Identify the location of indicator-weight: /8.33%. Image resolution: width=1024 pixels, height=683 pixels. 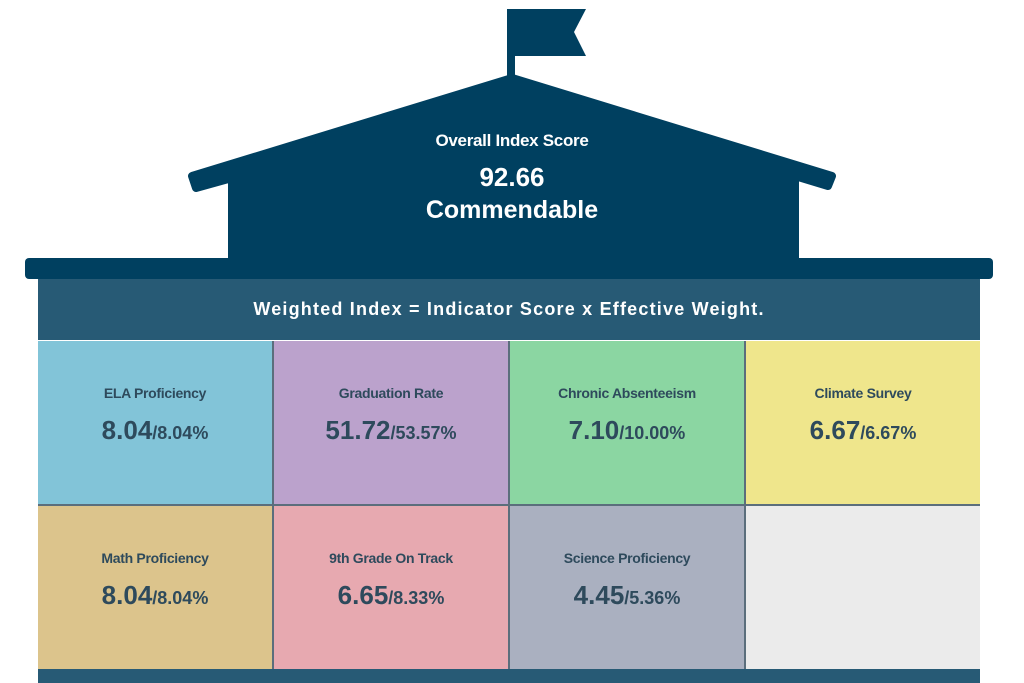
(416, 598).